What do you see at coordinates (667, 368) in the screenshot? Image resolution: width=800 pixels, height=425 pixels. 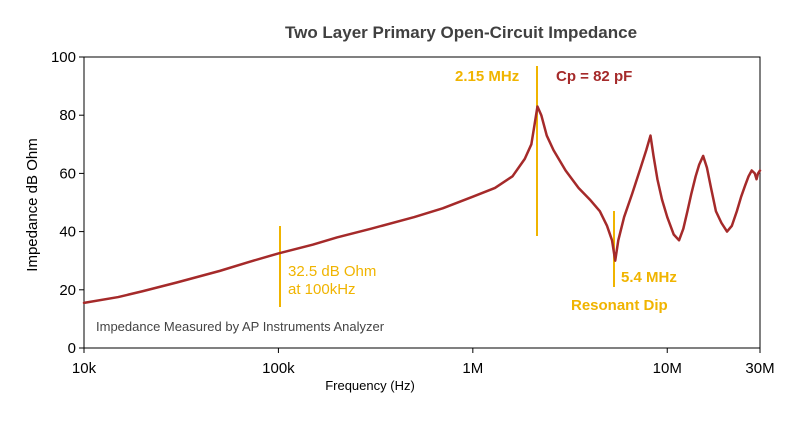 I see `x-tick-label: 10M` at bounding box center [667, 368].